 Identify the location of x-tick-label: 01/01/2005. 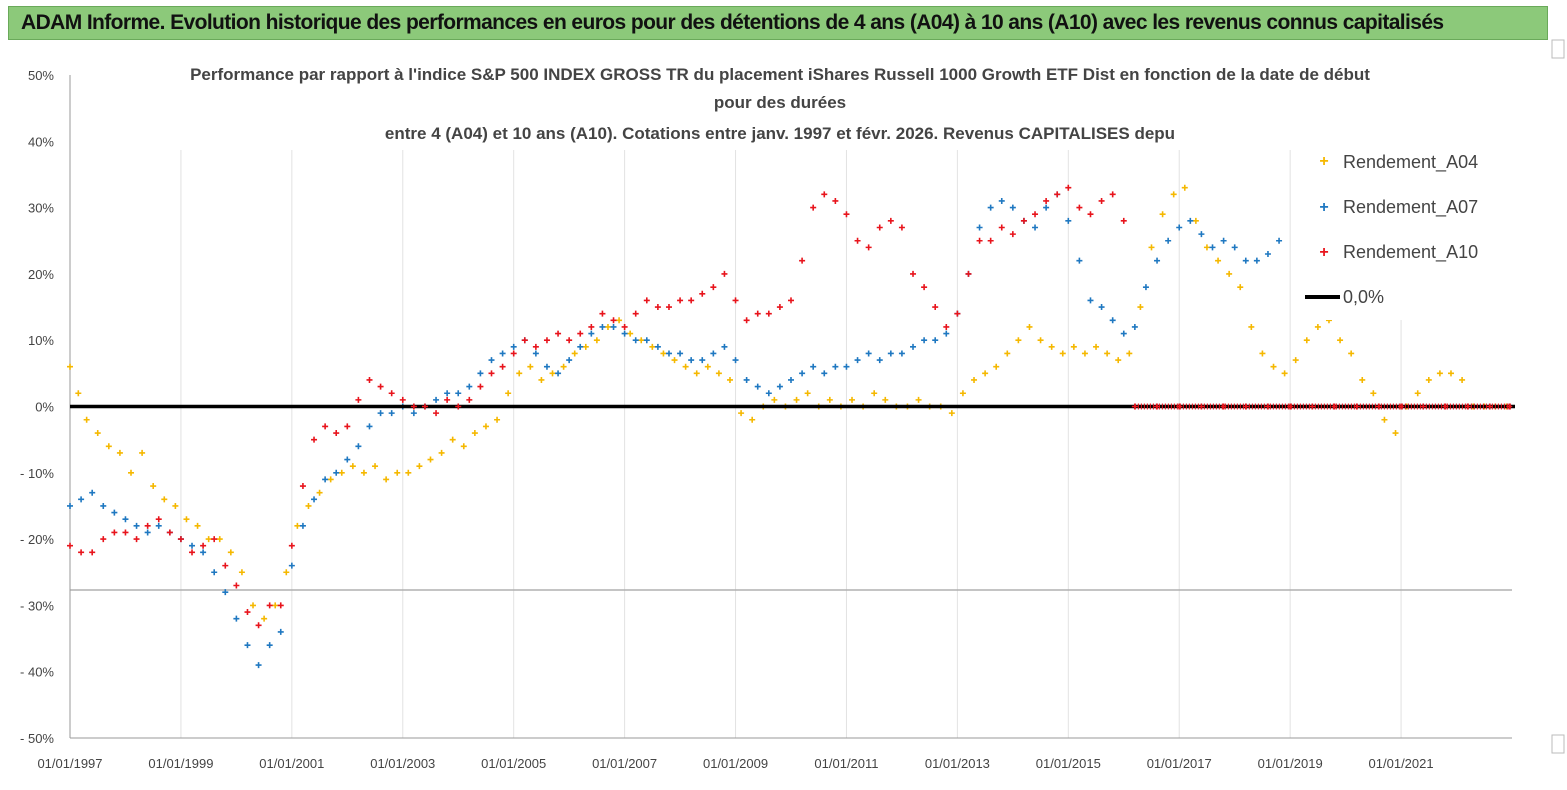
(513, 763).